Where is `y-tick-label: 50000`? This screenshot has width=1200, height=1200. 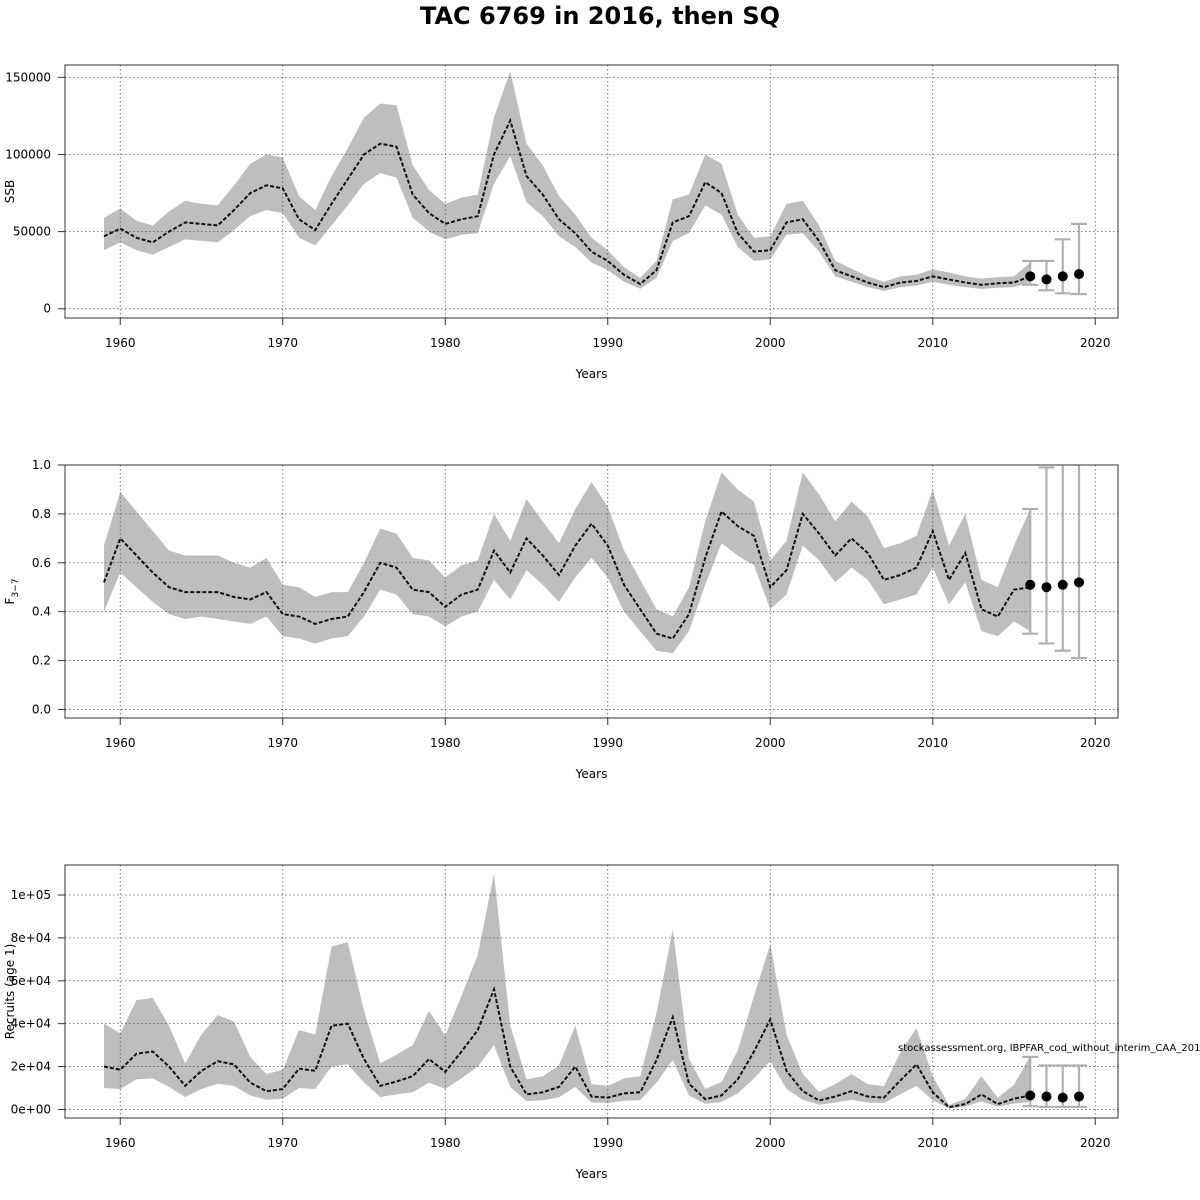 y-tick-label: 50000 is located at coordinates (32, 232).